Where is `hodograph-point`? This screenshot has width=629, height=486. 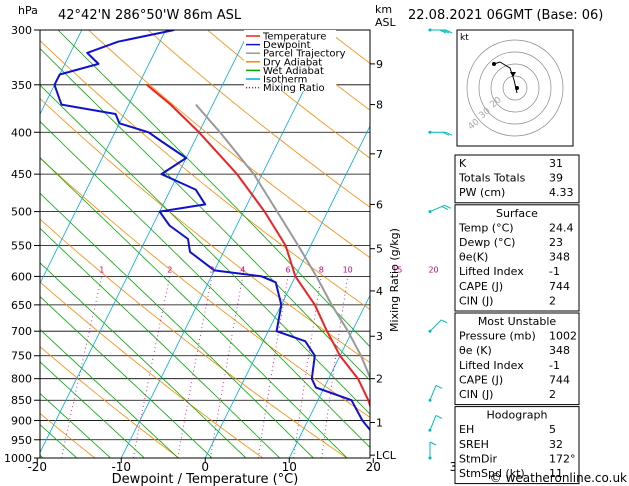 hodograph-point is located at coordinates (494, 64).